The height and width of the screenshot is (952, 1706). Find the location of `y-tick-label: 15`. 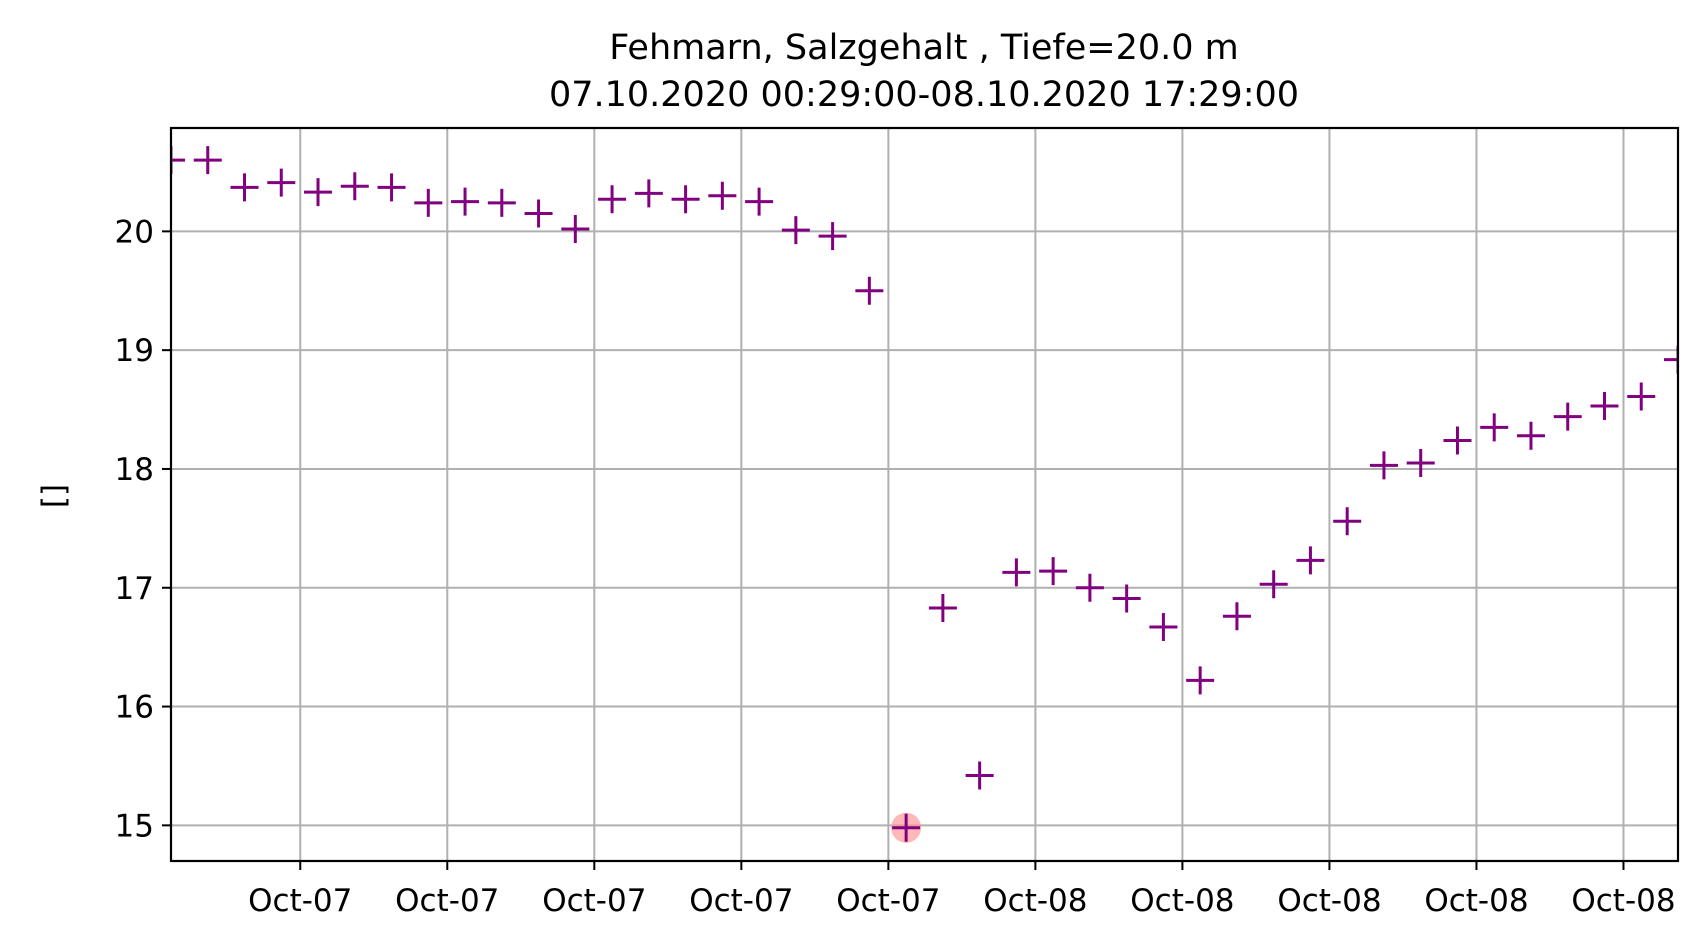

y-tick-label: 15 is located at coordinates (134, 826).